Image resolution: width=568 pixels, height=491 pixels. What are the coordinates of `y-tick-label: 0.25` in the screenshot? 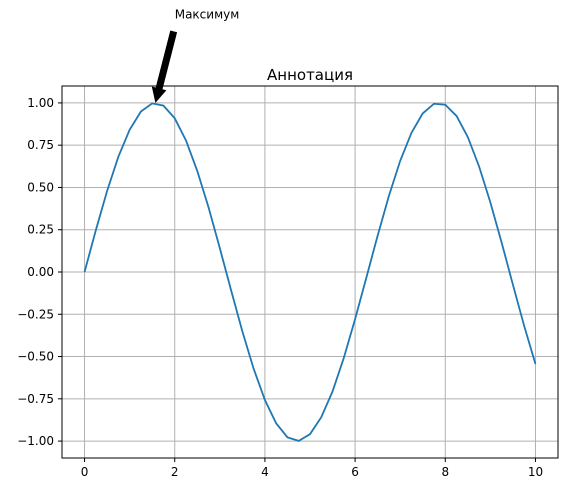 It's located at (40, 230).